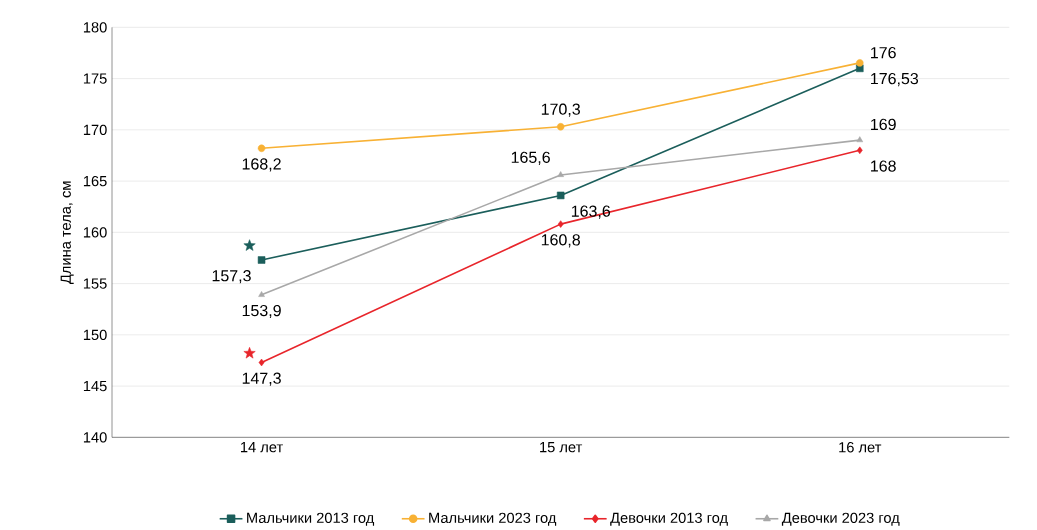 This screenshot has height=530, width=1037. What do you see at coordinates (261, 311) in the screenshot?
I see `data-label: 153,9` at bounding box center [261, 311].